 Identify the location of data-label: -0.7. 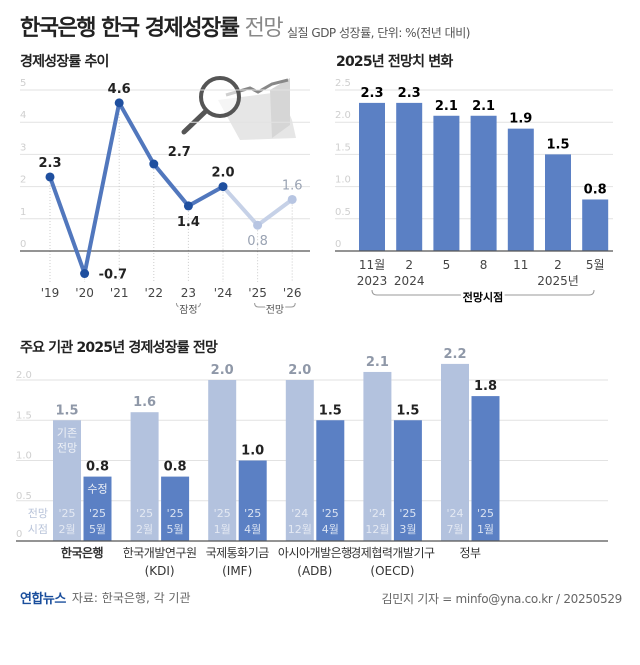
(113, 275).